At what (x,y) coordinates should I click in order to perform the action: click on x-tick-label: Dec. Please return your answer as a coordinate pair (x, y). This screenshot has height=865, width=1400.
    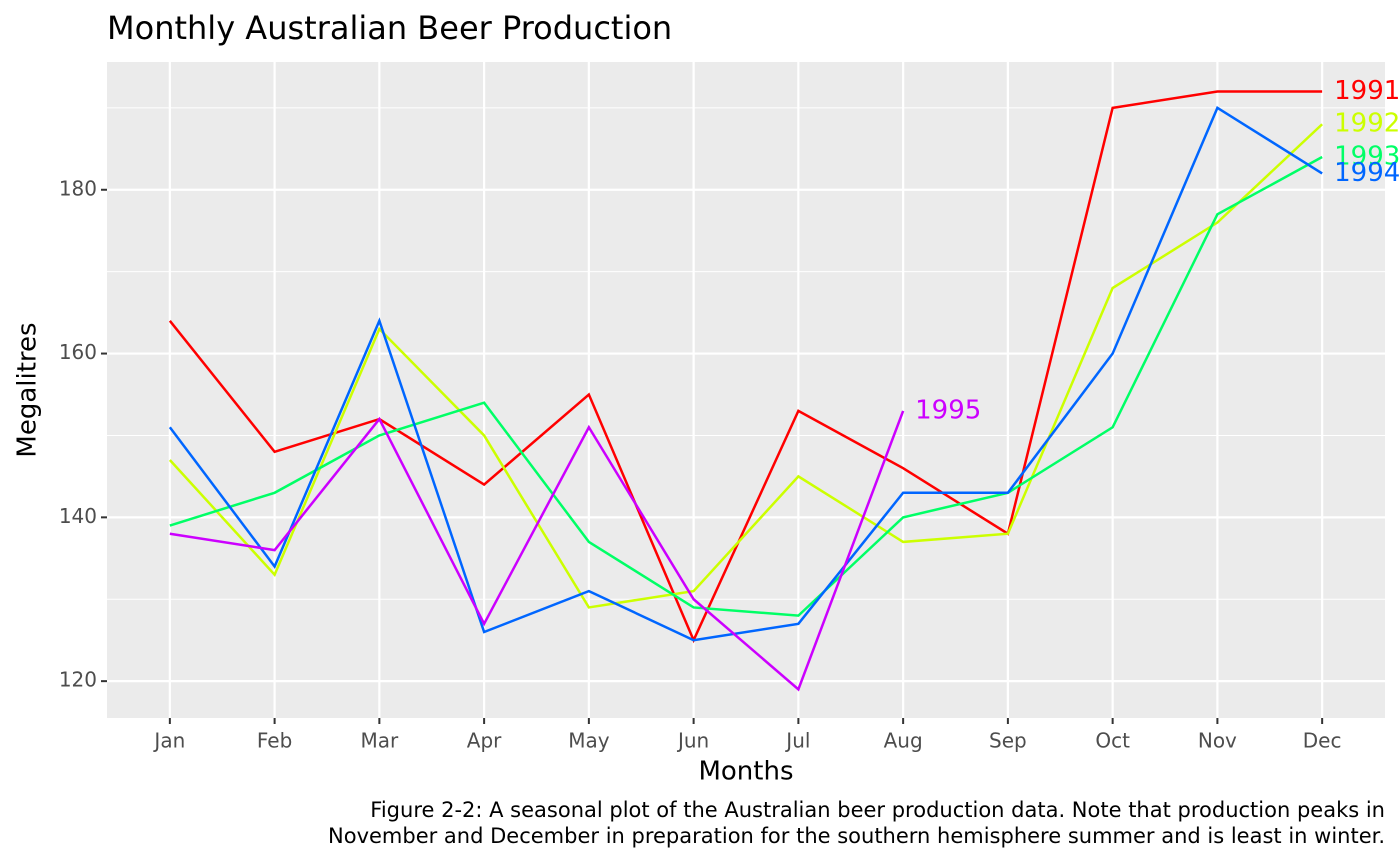
    Looking at the image, I should click on (1322, 741).